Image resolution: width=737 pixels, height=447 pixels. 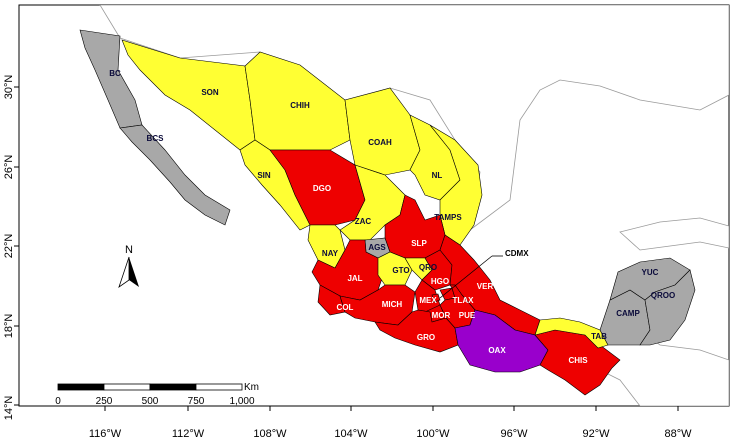 What do you see at coordinates (351, 434) in the screenshot?
I see `x-tick-104w: 104°W` at bounding box center [351, 434].